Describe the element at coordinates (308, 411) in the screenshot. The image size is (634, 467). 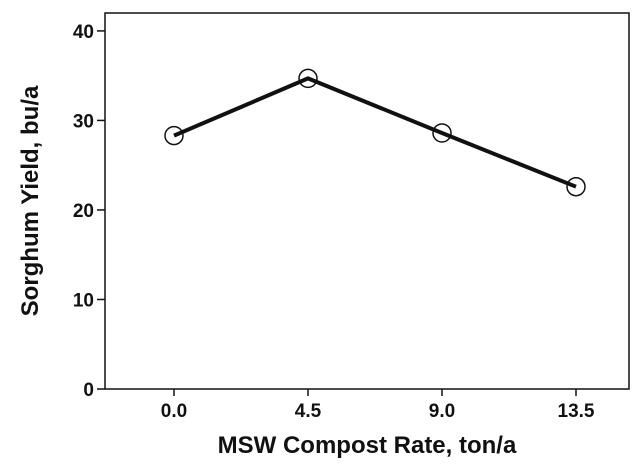
I see `x-tick-label: 4.5` at that location.